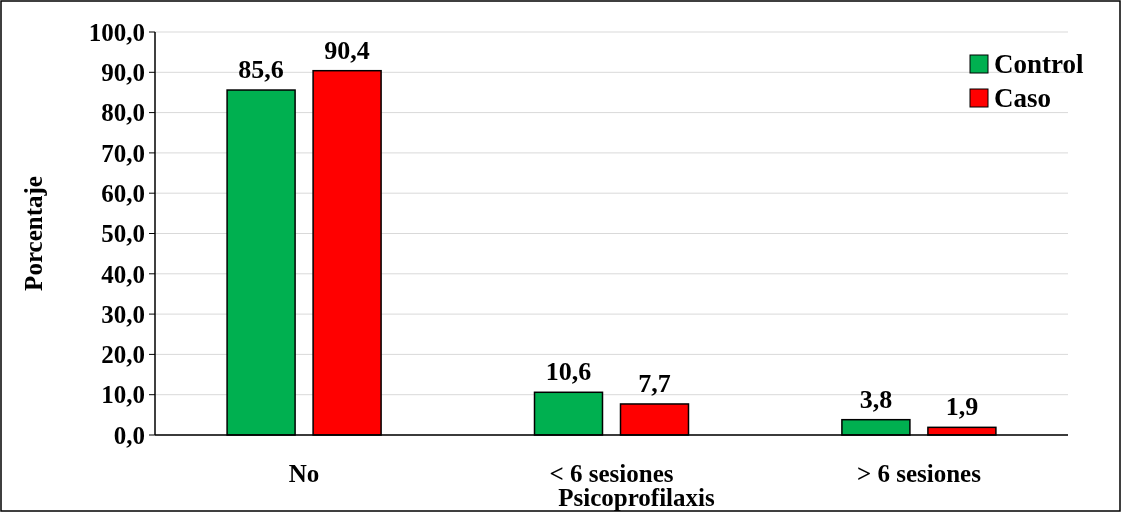 The image size is (1121, 512). I want to click on x-tick-label: No, so click(304, 473).